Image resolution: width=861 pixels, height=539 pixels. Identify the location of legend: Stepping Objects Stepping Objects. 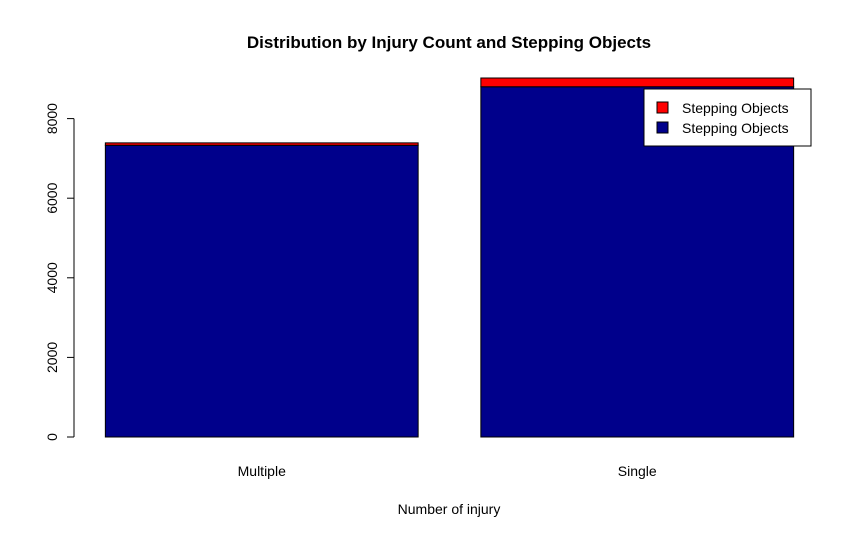
(727, 117).